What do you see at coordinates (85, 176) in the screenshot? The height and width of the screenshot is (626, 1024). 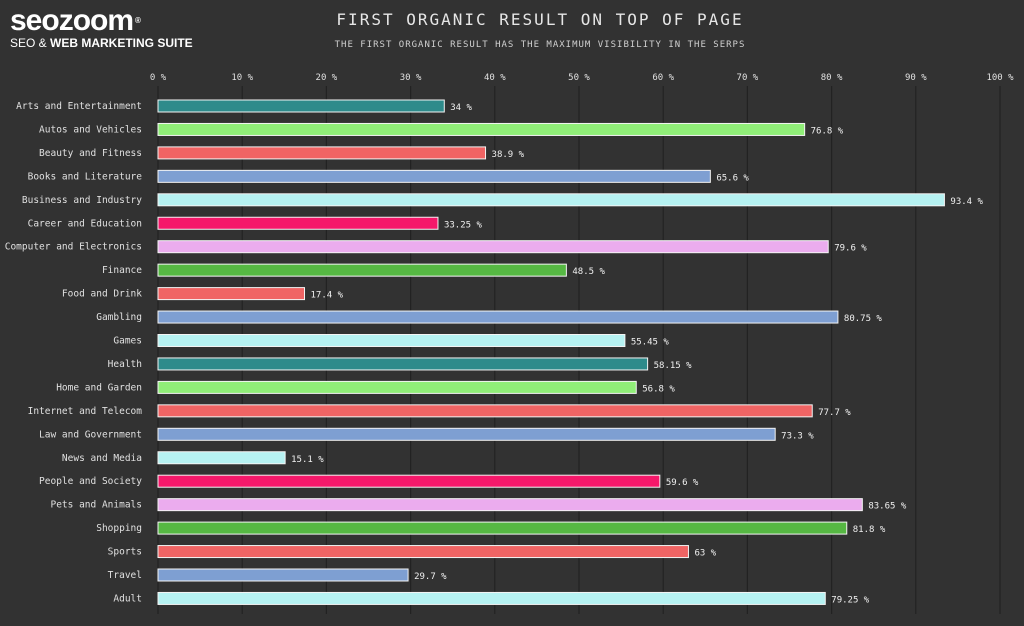 I see `category-label: Books and Literature` at bounding box center [85, 176].